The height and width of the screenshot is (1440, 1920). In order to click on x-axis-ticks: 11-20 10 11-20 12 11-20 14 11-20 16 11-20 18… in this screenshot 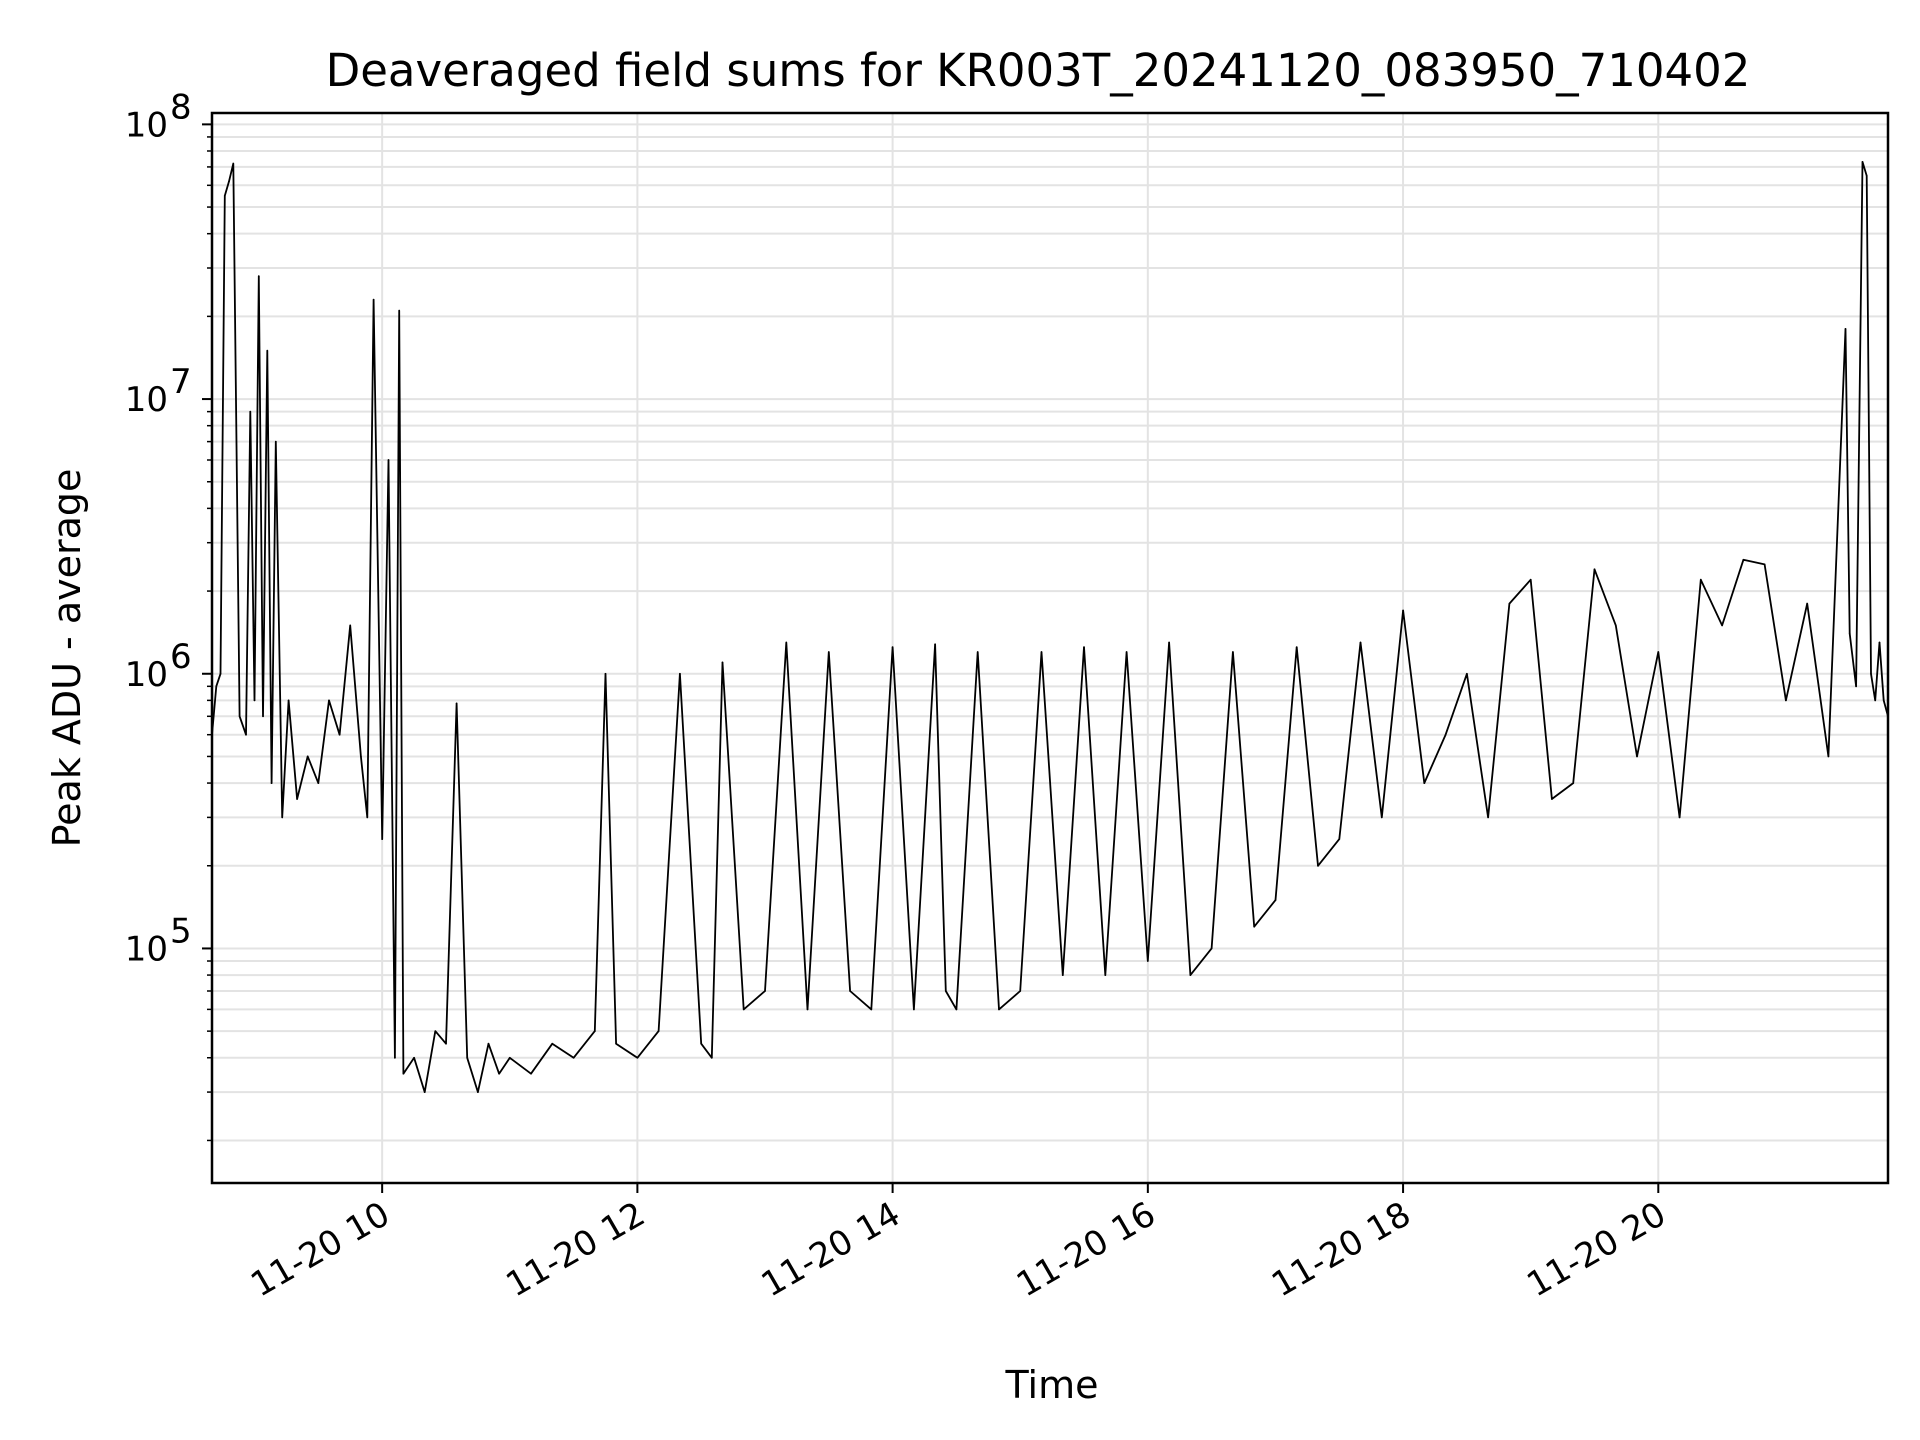, I will do `click(958, 1244)`.